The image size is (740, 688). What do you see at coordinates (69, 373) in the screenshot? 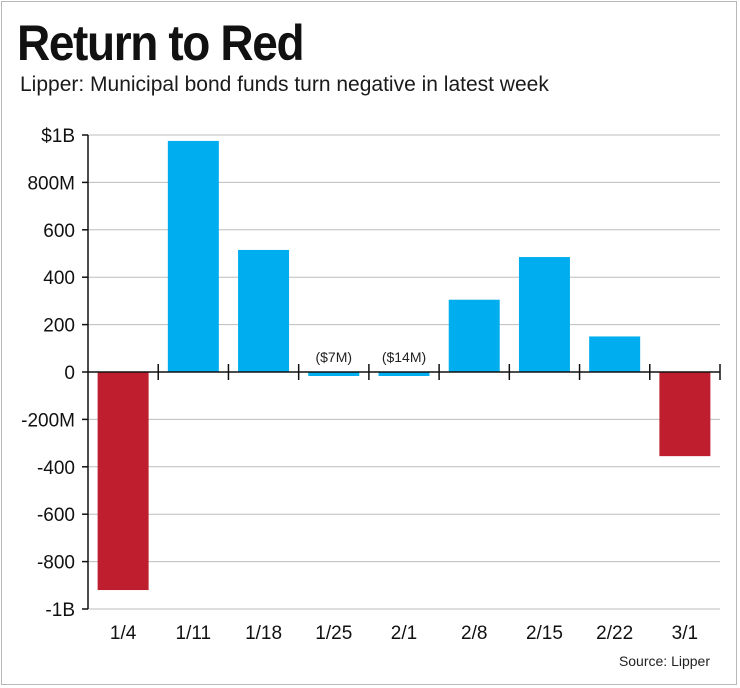
I see `y-tick-label: 0` at bounding box center [69, 373].